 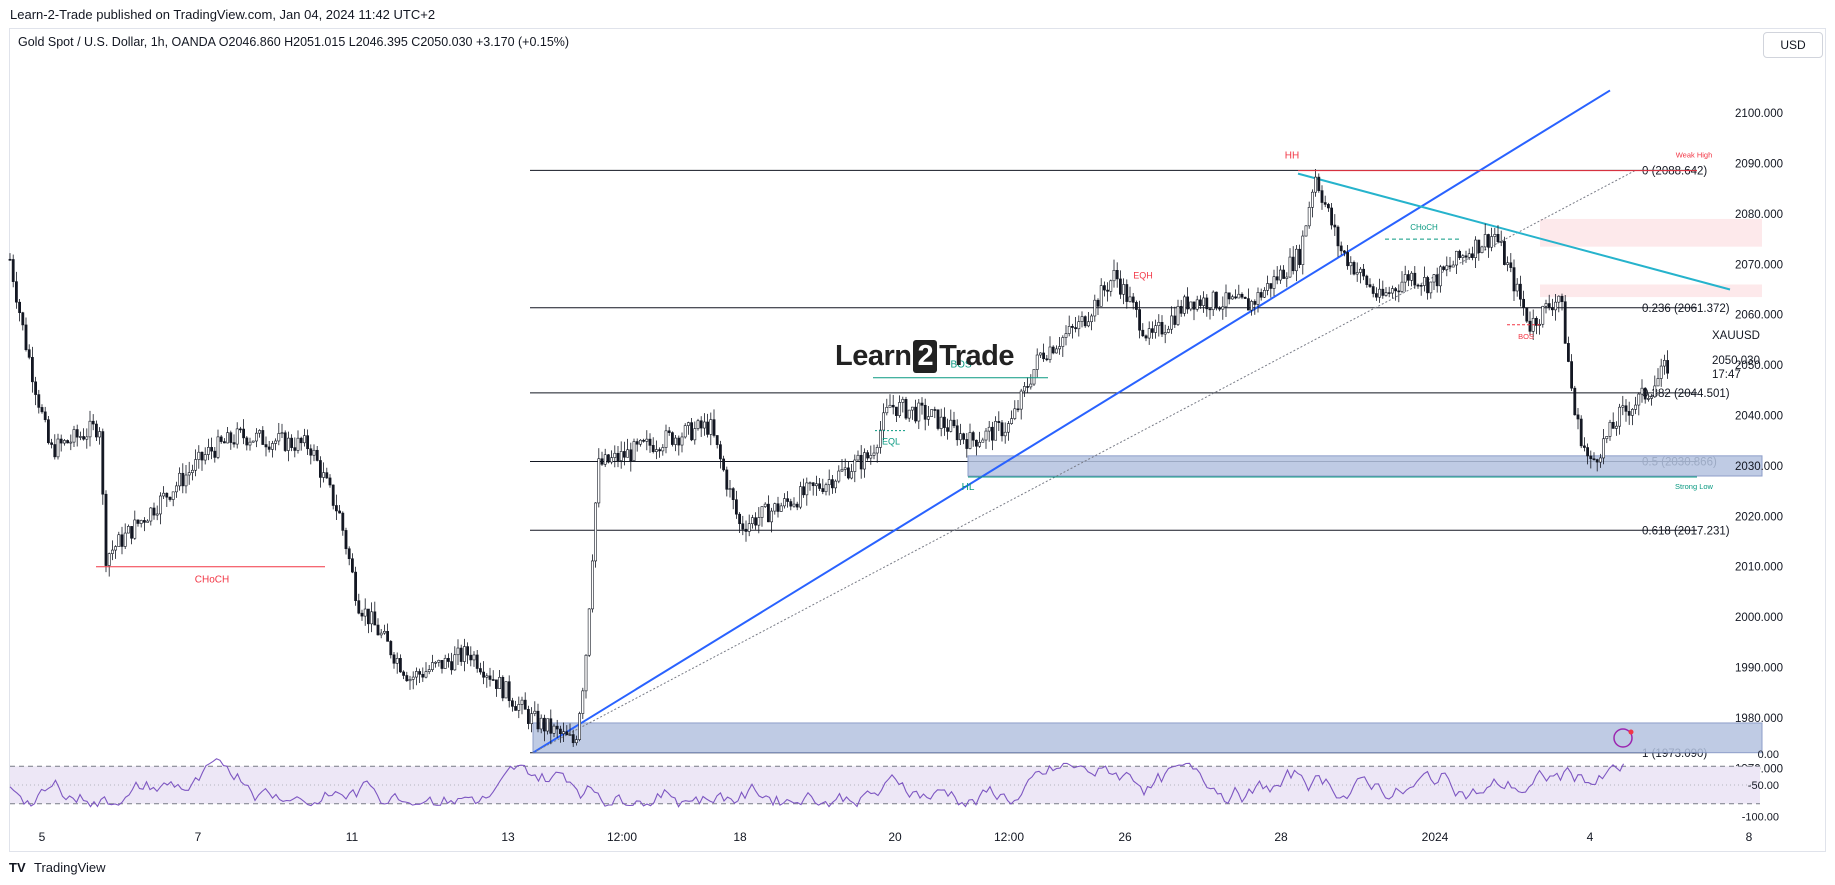 I want to click on time-tick-label: 7, so click(x=198, y=837).